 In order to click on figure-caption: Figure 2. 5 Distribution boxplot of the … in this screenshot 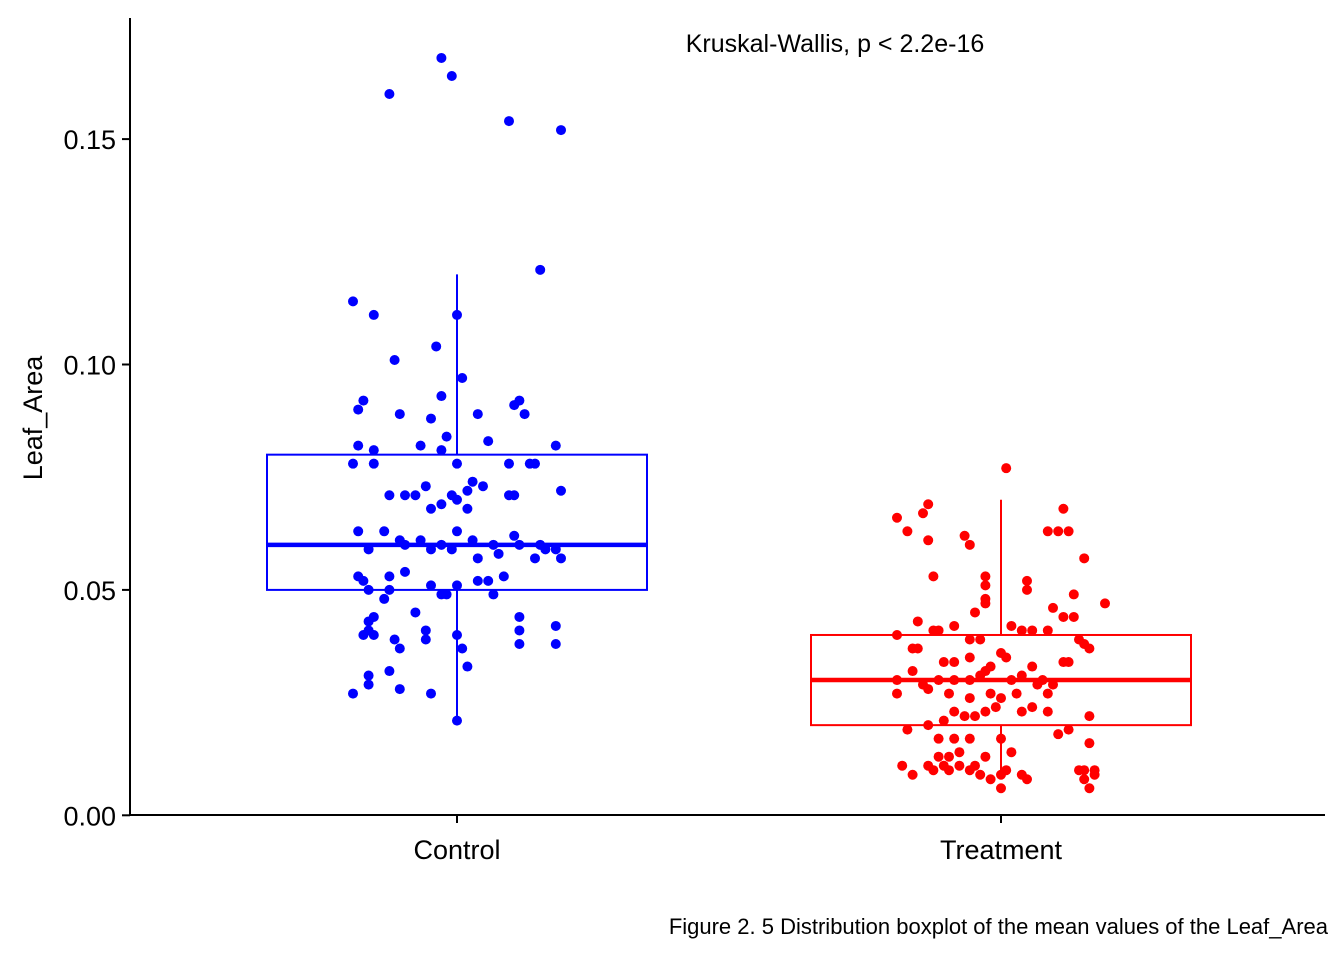, I will do `click(998, 926)`.